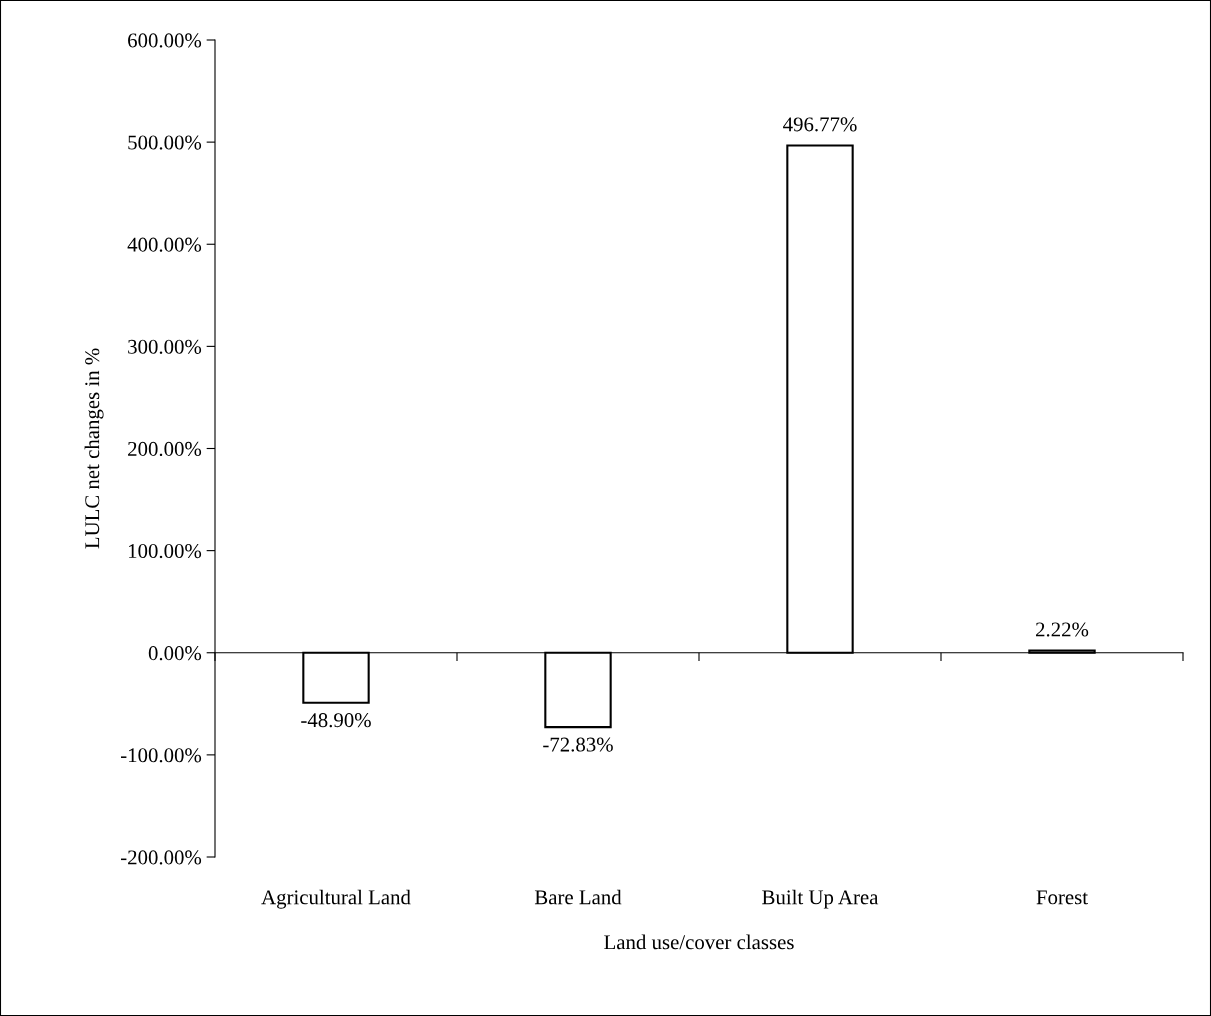 This screenshot has width=1211, height=1016. What do you see at coordinates (175, 653) in the screenshot?
I see `y-tick-label: 0.00%` at bounding box center [175, 653].